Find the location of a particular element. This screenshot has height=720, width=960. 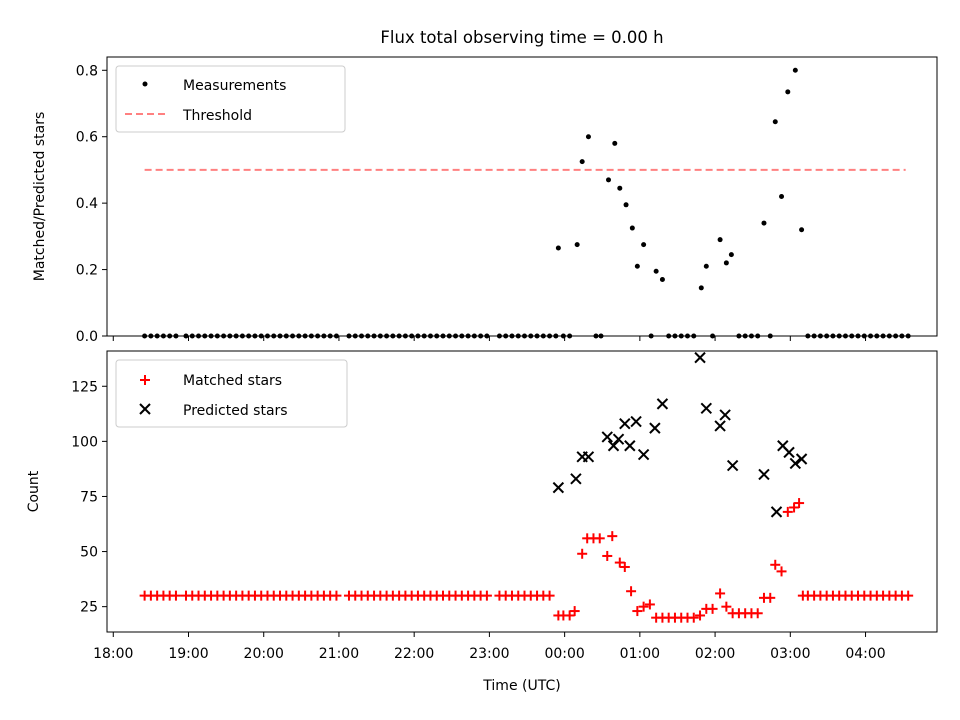

x-tick-label: 23:00 is located at coordinates (489, 654).